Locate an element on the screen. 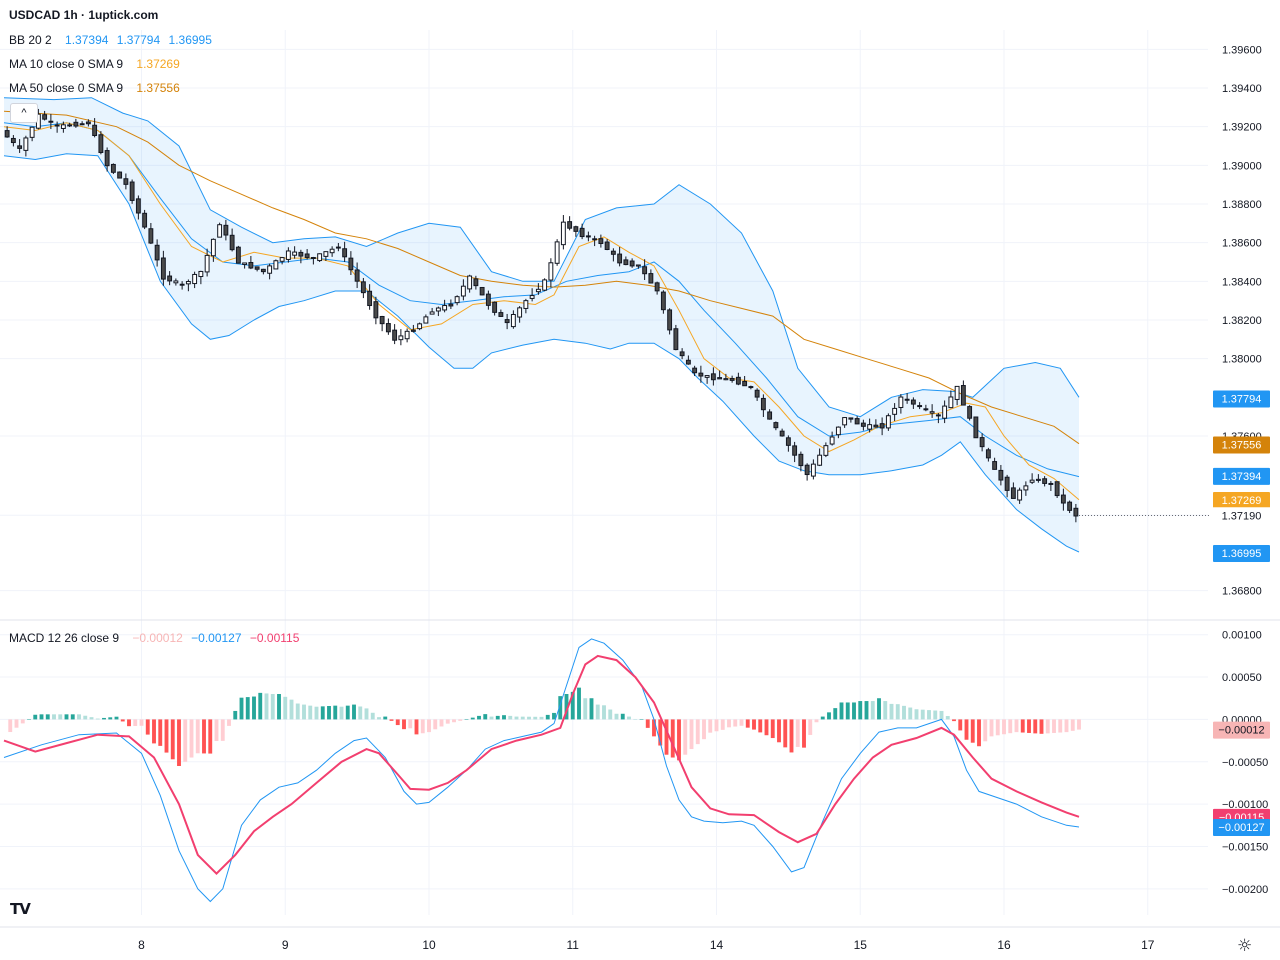 Image resolution: width=1280 pixels, height=960 pixels. gear-icon: ☼ is located at coordinates (1245, 946).